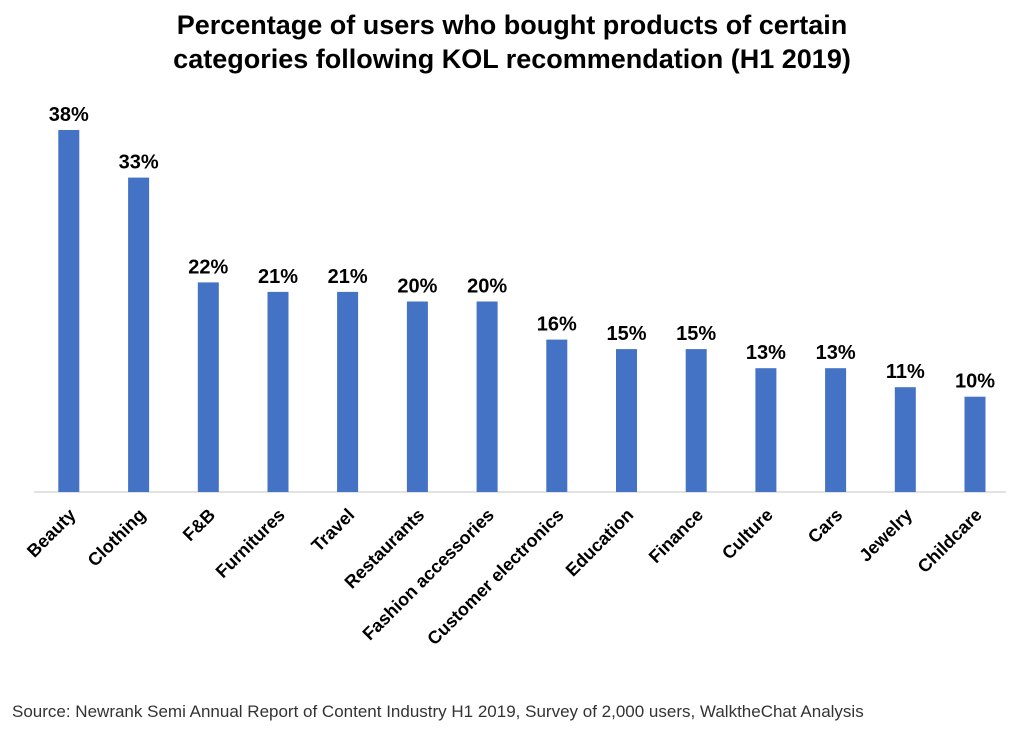  What do you see at coordinates (836, 353) in the screenshot?
I see `data-label-11: 13%` at bounding box center [836, 353].